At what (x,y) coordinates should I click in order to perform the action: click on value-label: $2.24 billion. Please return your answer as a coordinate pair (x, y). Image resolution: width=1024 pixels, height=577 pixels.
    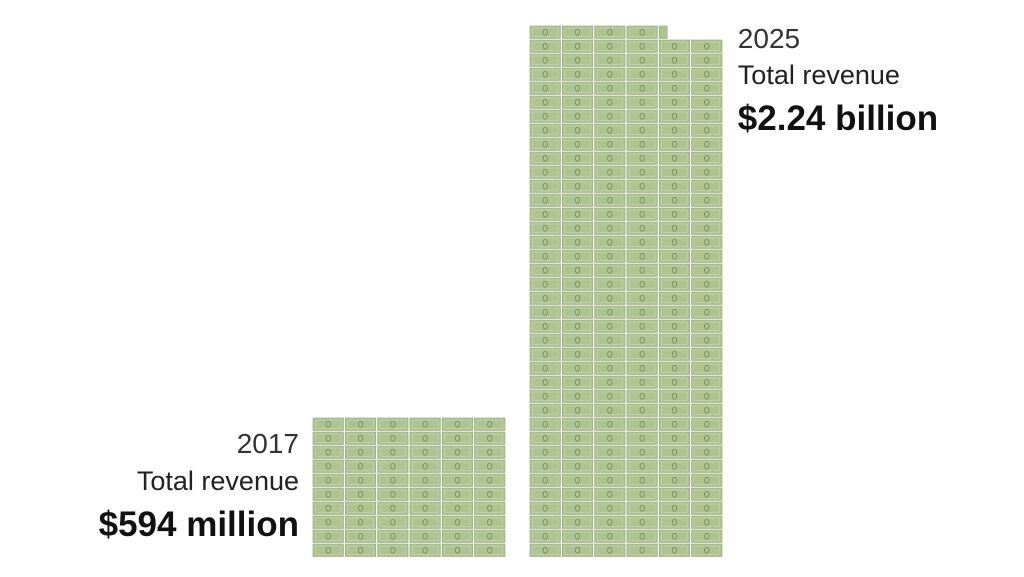
    Looking at the image, I should click on (838, 118).